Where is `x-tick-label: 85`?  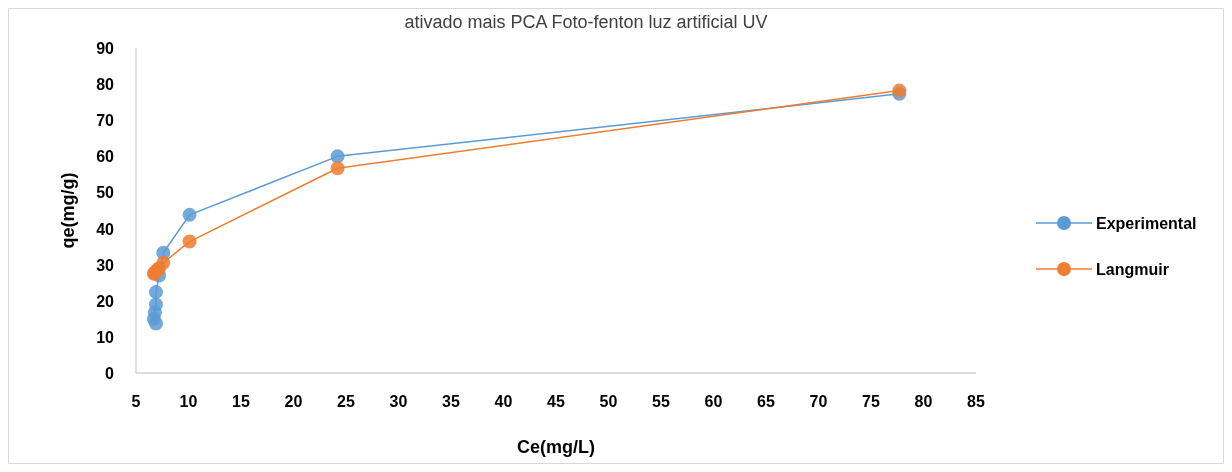
x-tick-label: 85 is located at coordinates (976, 401).